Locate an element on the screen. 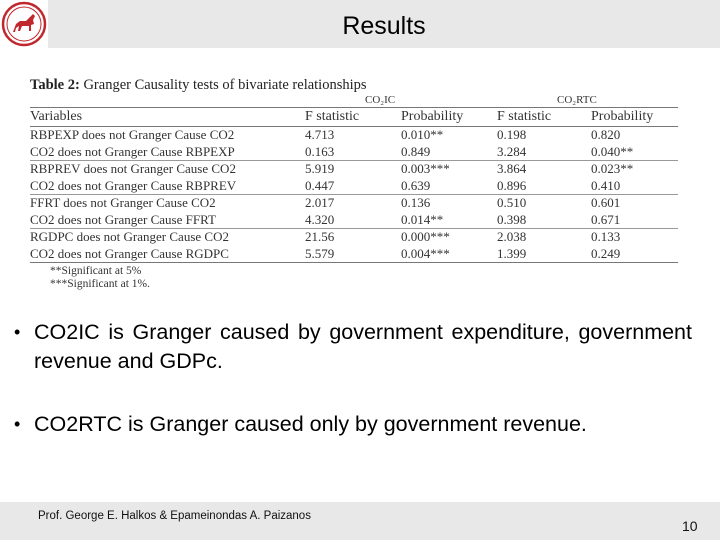 The image size is (720, 540). table-cell: 0.639 is located at coordinates (416, 185).